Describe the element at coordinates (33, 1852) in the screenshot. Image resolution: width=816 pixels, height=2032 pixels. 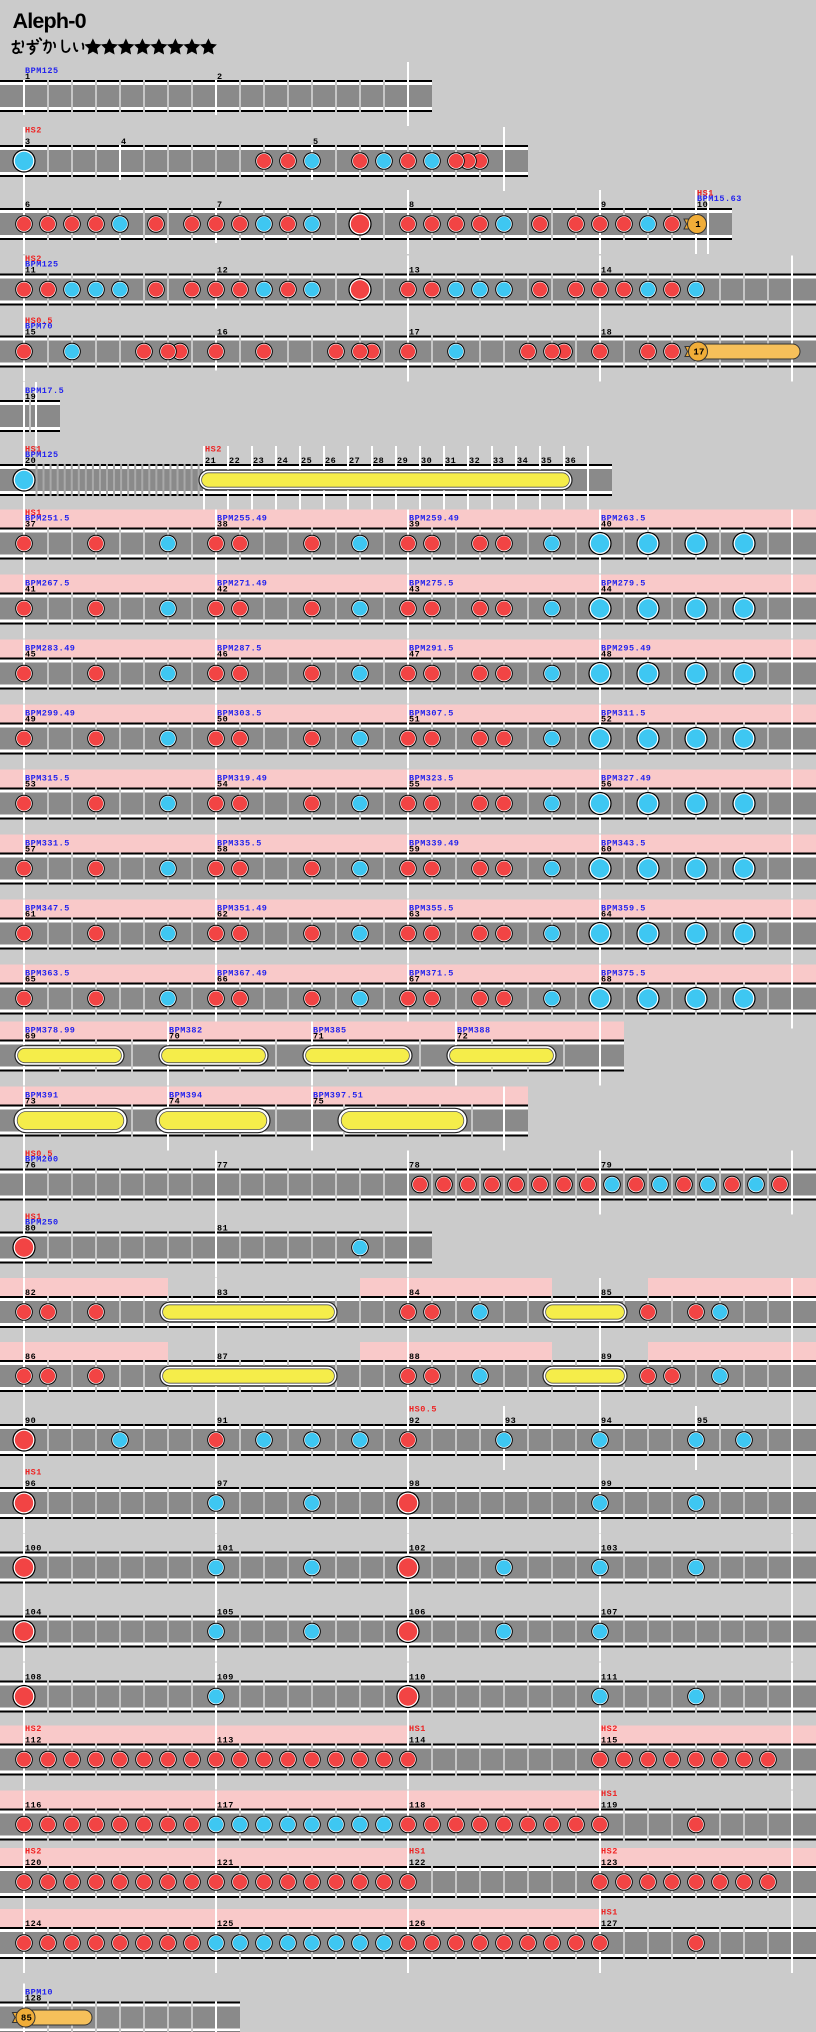
I see `svg-text: HS2` at that location.